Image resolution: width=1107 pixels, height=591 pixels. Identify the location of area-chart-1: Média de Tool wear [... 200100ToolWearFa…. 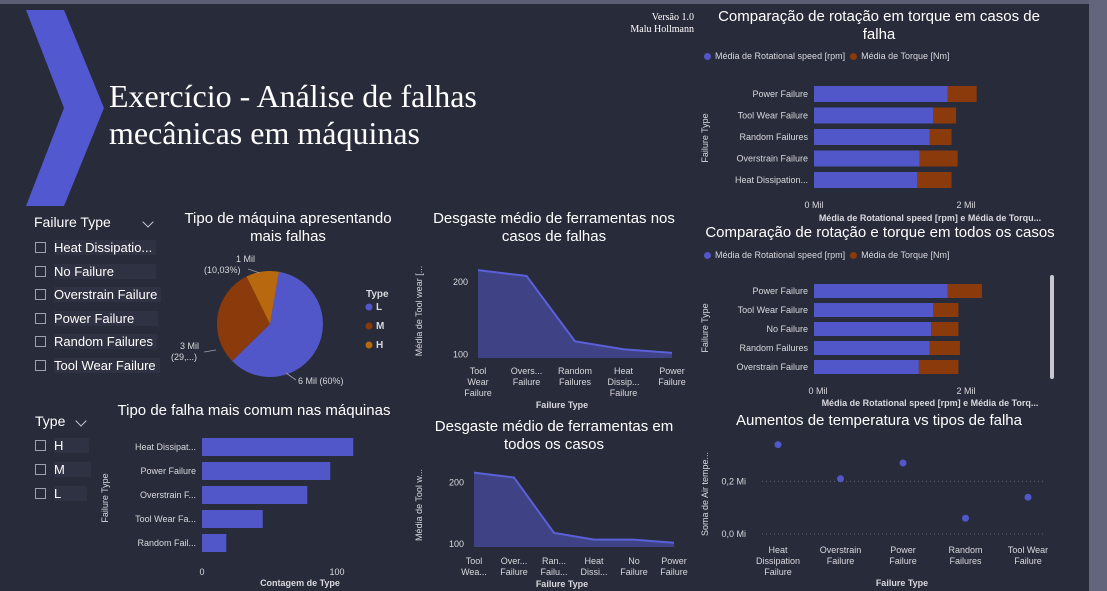
(557, 335).